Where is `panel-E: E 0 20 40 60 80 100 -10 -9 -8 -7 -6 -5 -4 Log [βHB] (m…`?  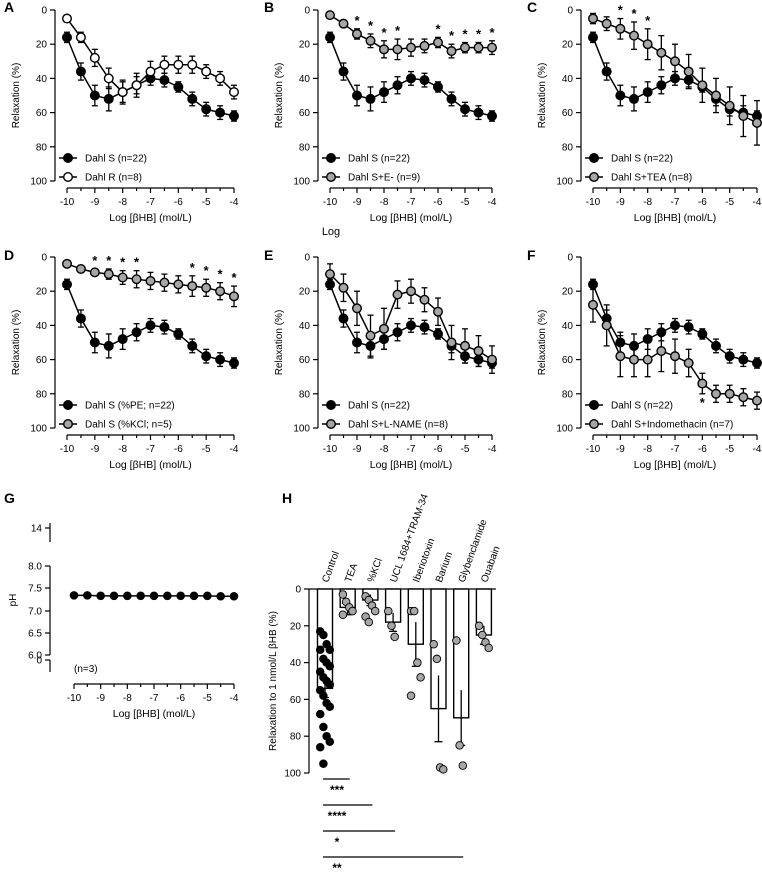
panel-E: E 0 20 40 60 80 100 -10 -9 -8 -7 -6 -5 -4 Log [βHB] (m… is located at coordinates (381, 359).